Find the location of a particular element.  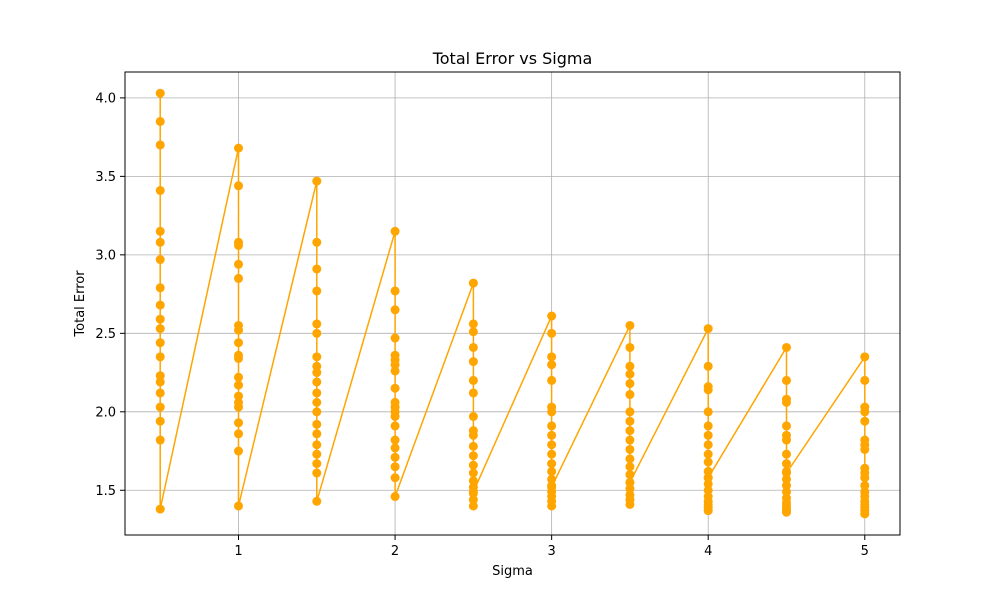

x-tick-label: 4 is located at coordinates (708, 551).